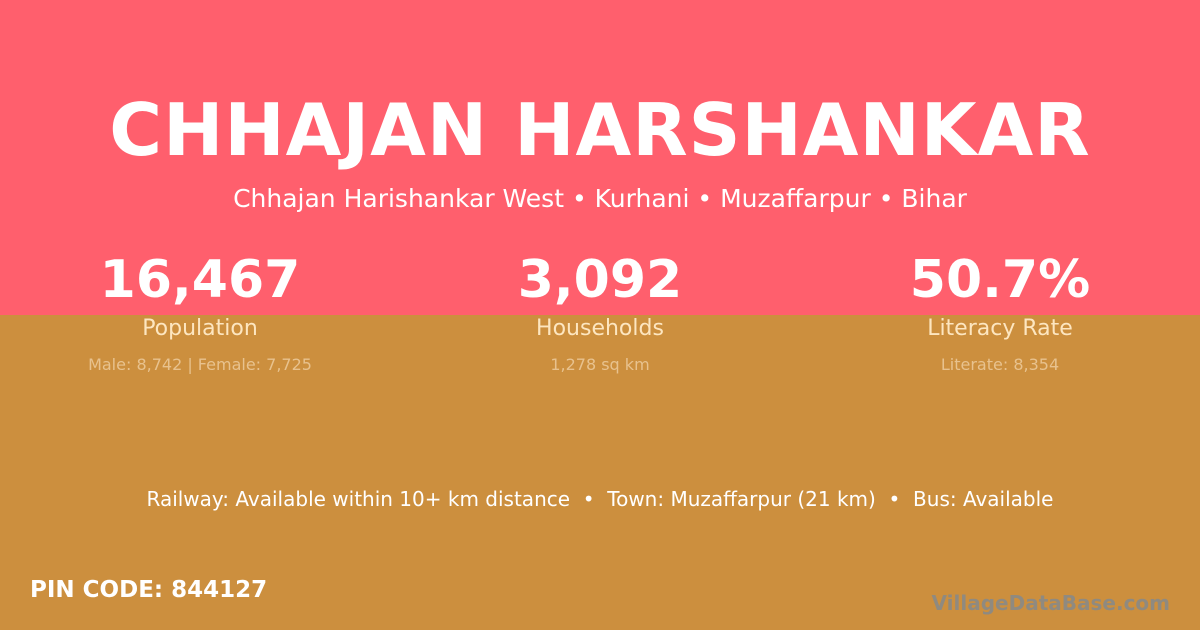 This screenshot has width=1200, height=630. I want to click on stat-detail: Male: 8,742 | Female: 7,725, so click(200, 364).